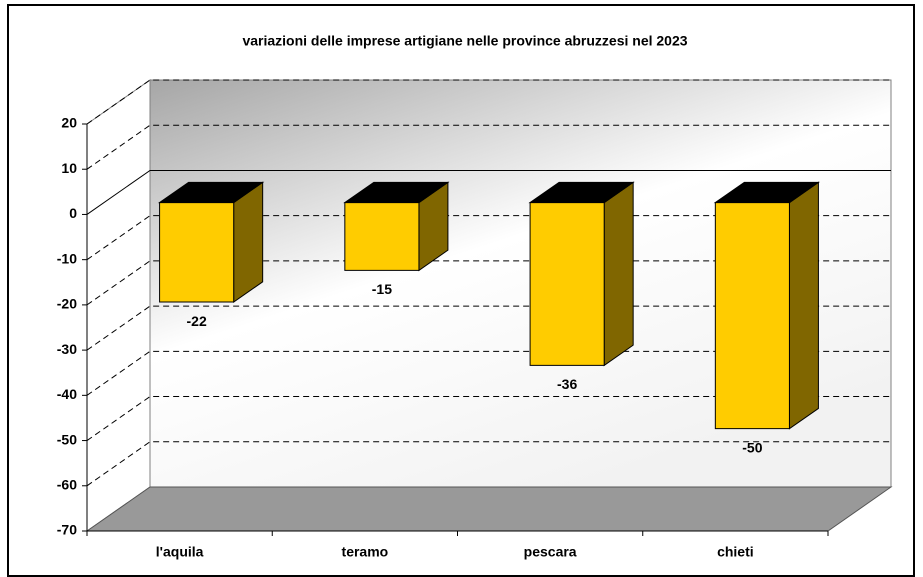 This screenshot has width=923, height=577. What do you see at coordinates (752, 447) in the screenshot?
I see `data-label: -50` at bounding box center [752, 447].